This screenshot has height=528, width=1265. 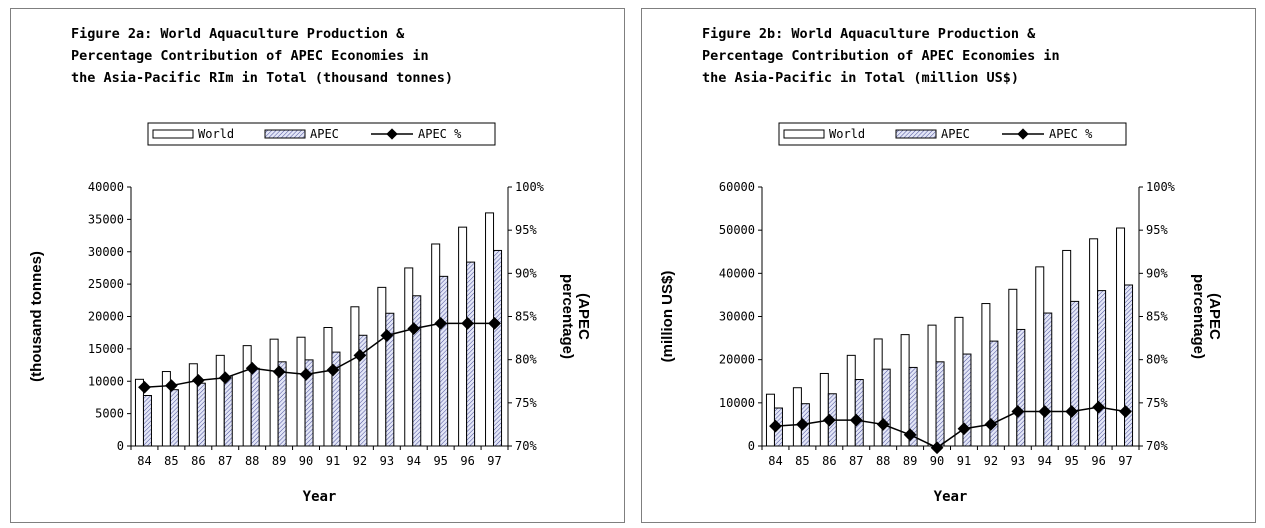 What do you see at coordinates (737, 403) in the screenshot?
I see `y-tick-label: 10000` at bounding box center [737, 403].